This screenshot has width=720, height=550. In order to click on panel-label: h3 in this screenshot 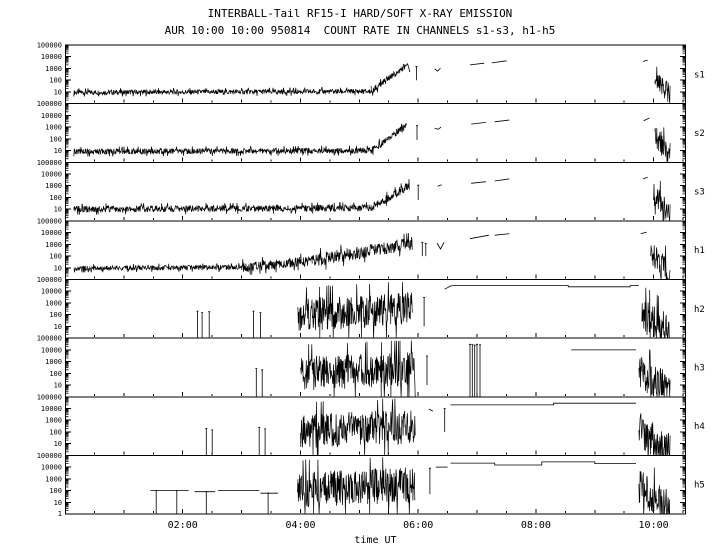, I will do `click(699, 368)`.